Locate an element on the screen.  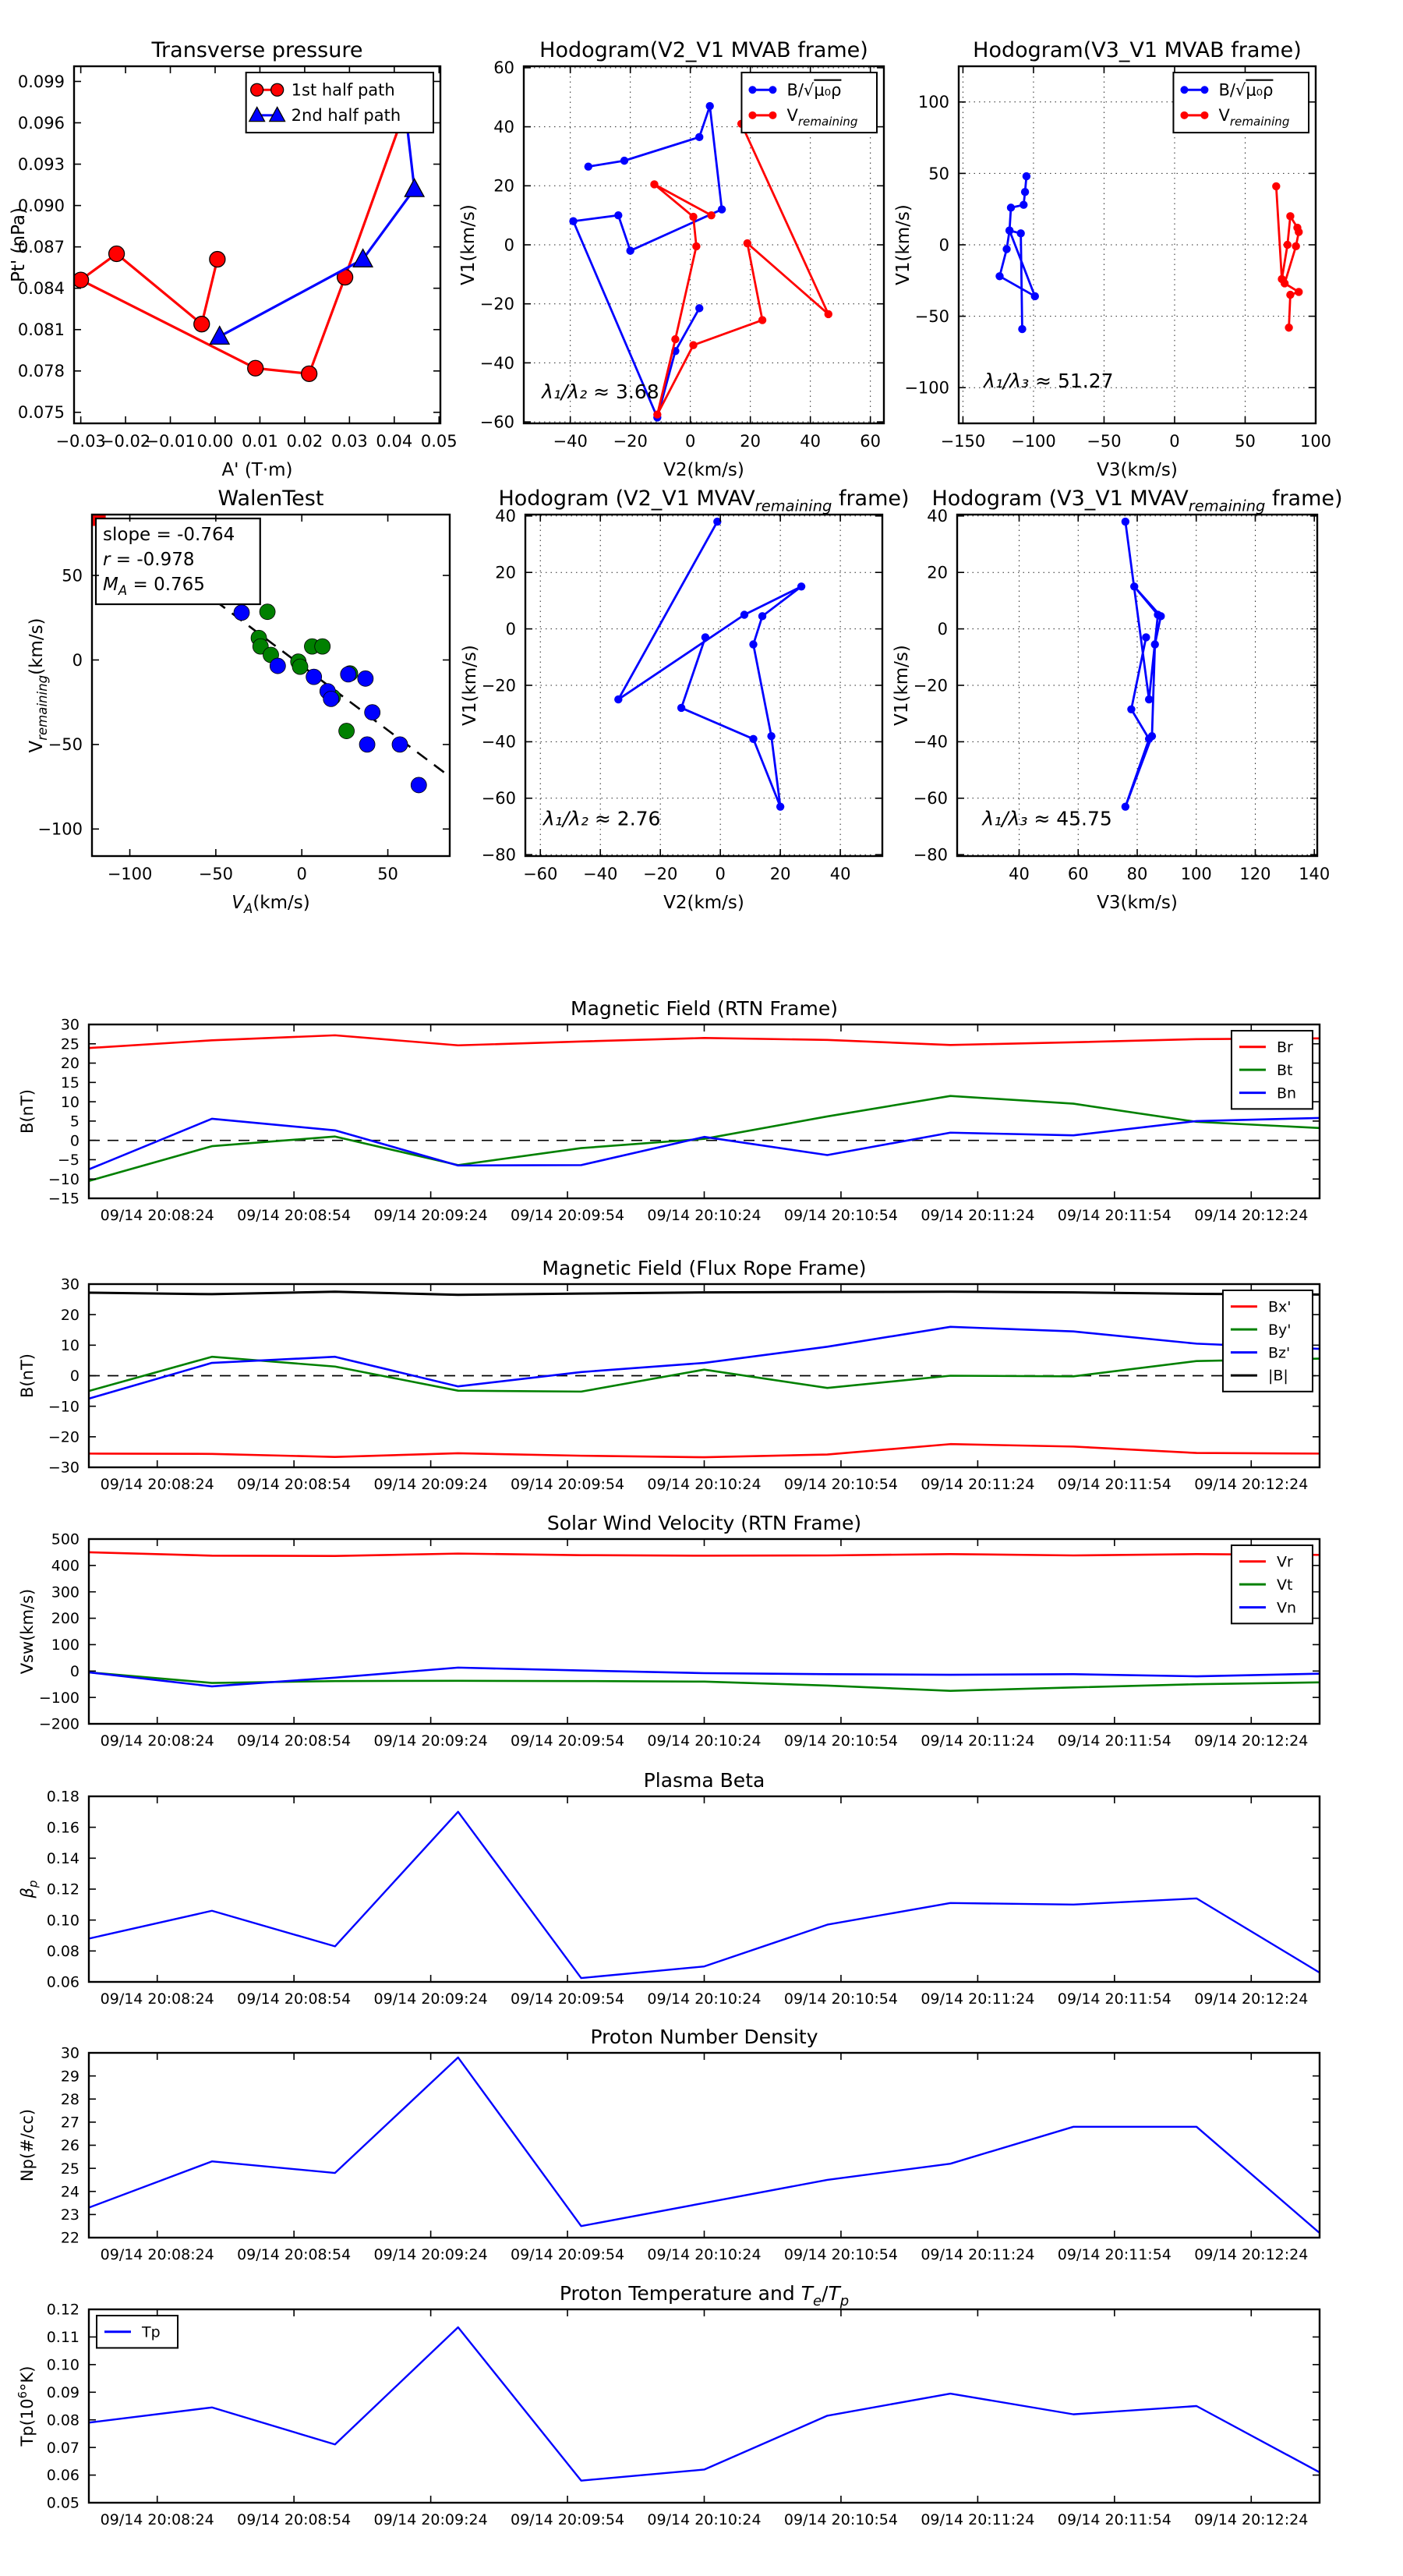
x-tick-label: 09/14 20:08:54 is located at coordinates (294, 1215).